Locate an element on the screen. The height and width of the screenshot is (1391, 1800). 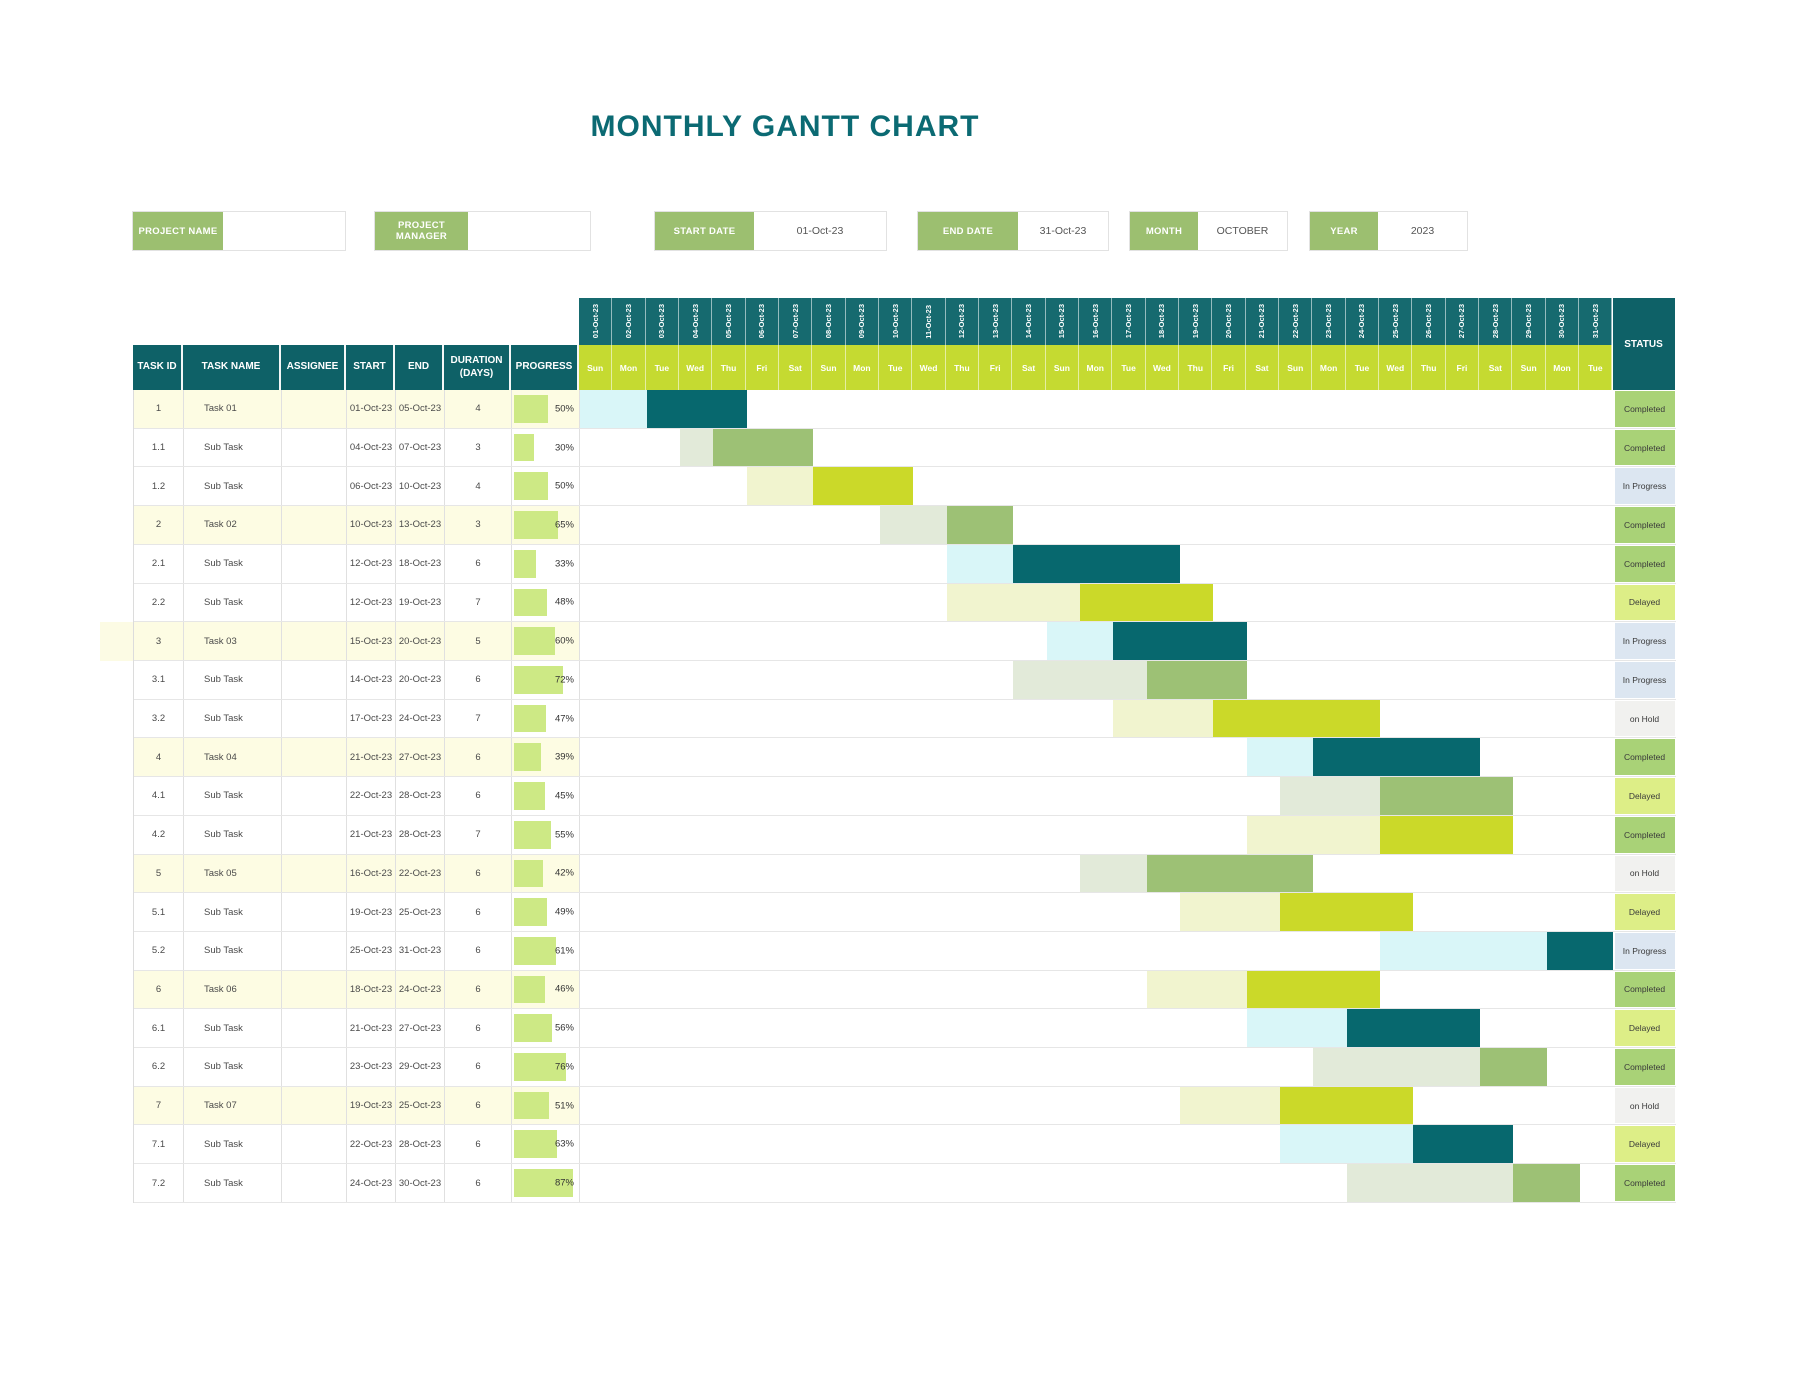
start-cell: 15-Oct-23 is located at coordinates (371, 641).